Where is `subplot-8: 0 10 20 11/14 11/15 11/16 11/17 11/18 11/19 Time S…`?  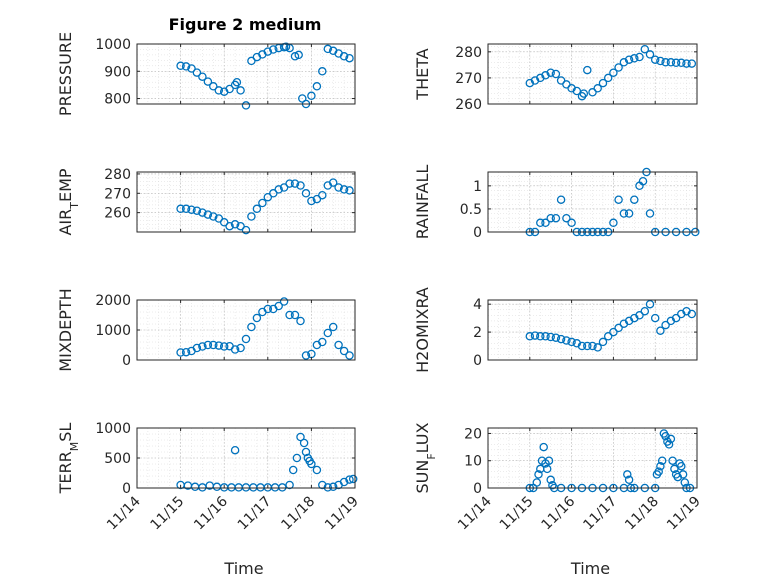
subplot-8: 0 10 20 11/14 11/15 11/16 11/17 11/18 11/19 Time S… is located at coordinates (558, 500).